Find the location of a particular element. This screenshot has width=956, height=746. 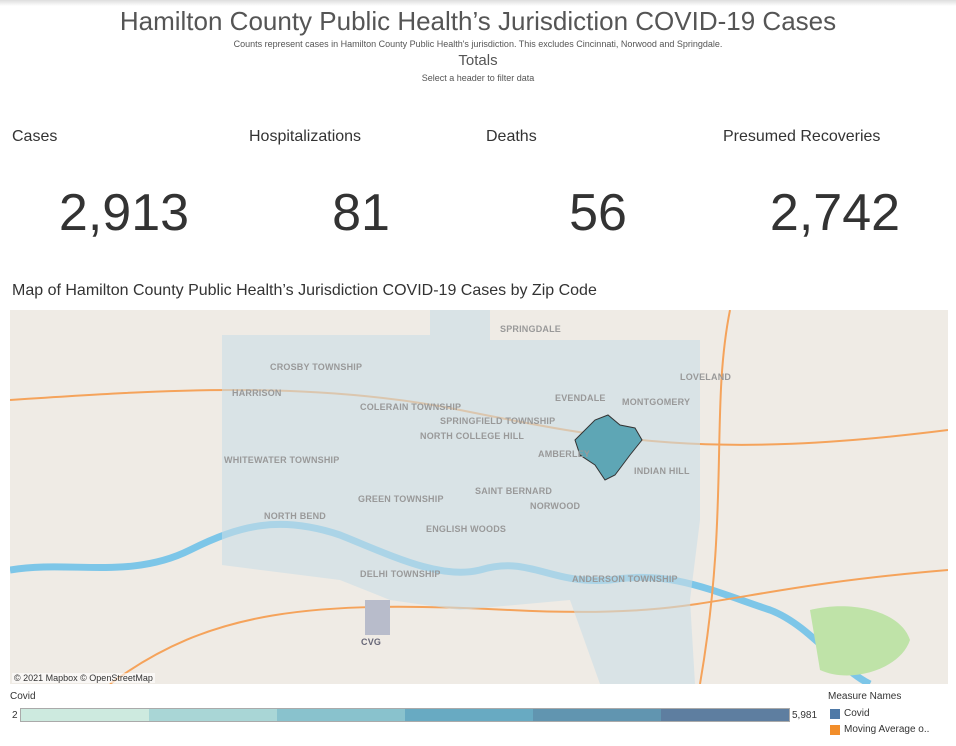

measure-moving-average: Moving Average o.. is located at coordinates (879, 729).